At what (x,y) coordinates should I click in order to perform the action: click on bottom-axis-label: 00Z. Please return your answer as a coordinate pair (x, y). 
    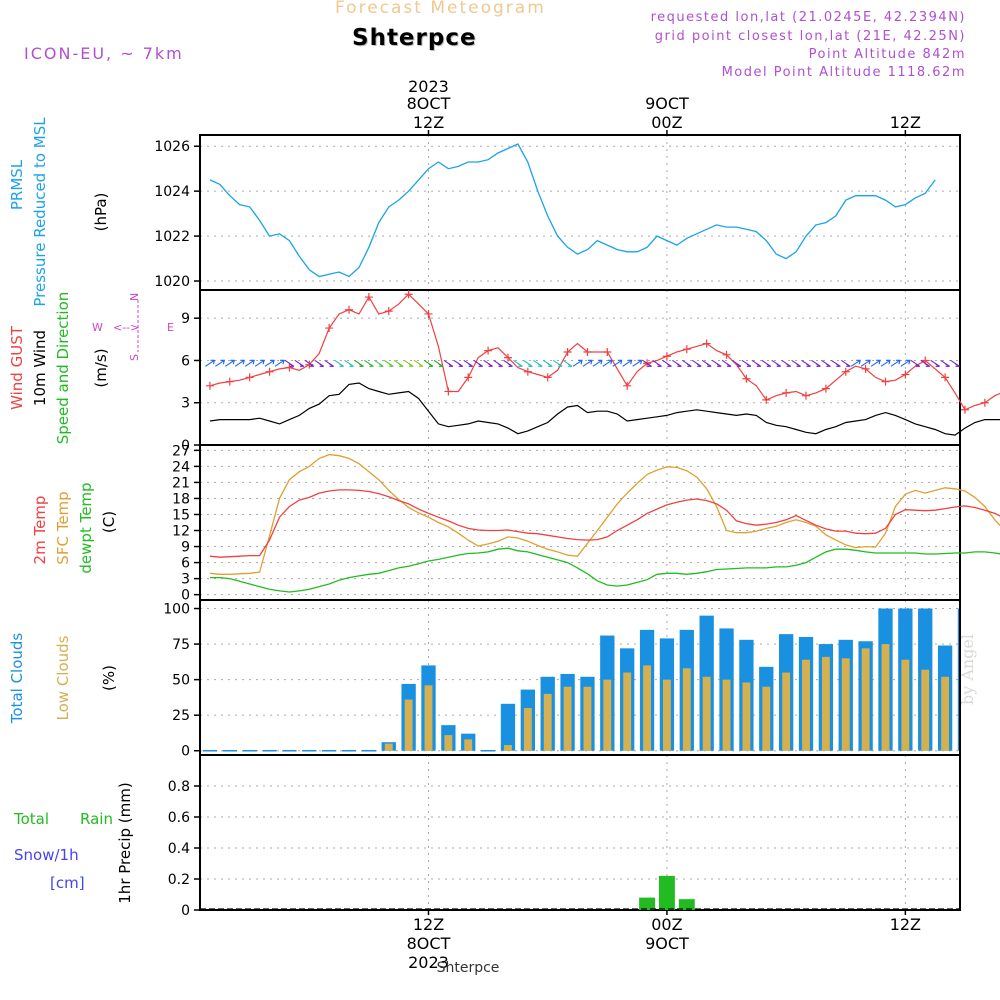
    Looking at the image, I should click on (666, 924).